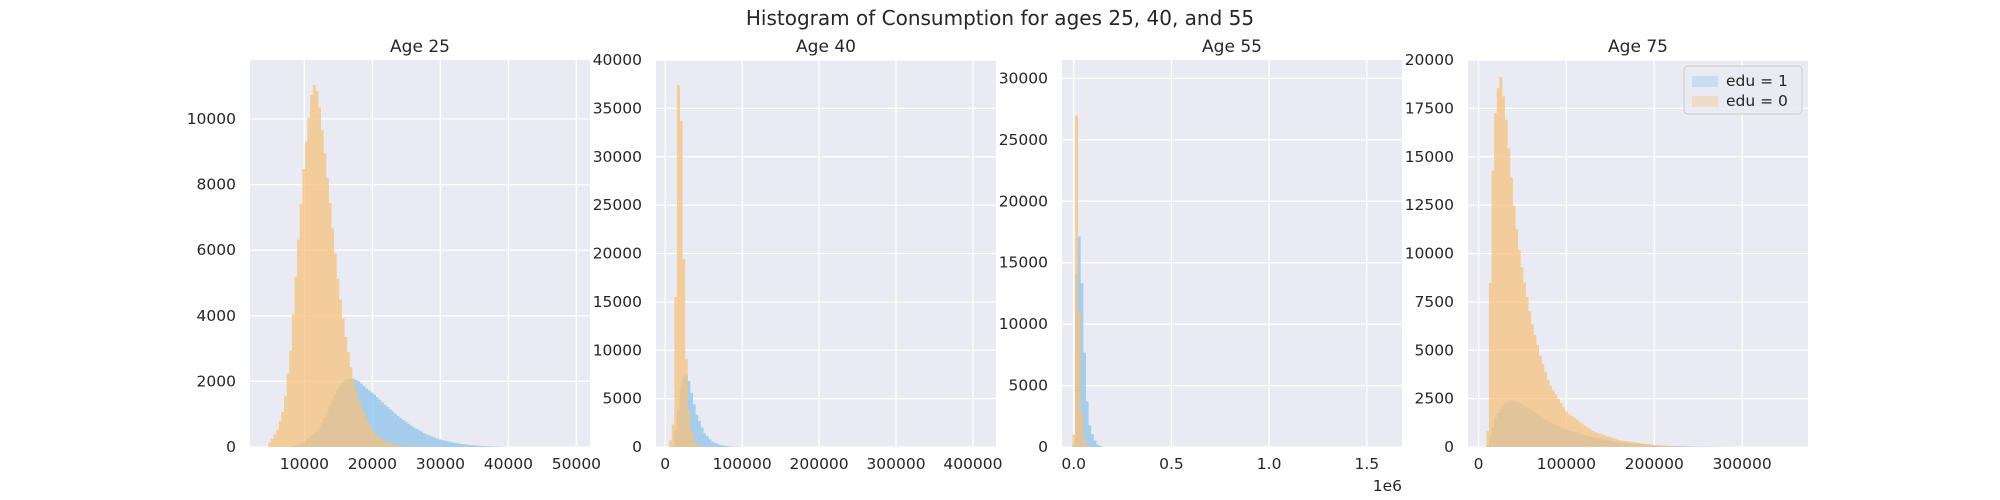 This screenshot has height=500, width=2000. What do you see at coordinates (440, 464) in the screenshot?
I see `x-tick-label: 30000` at bounding box center [440, 464].